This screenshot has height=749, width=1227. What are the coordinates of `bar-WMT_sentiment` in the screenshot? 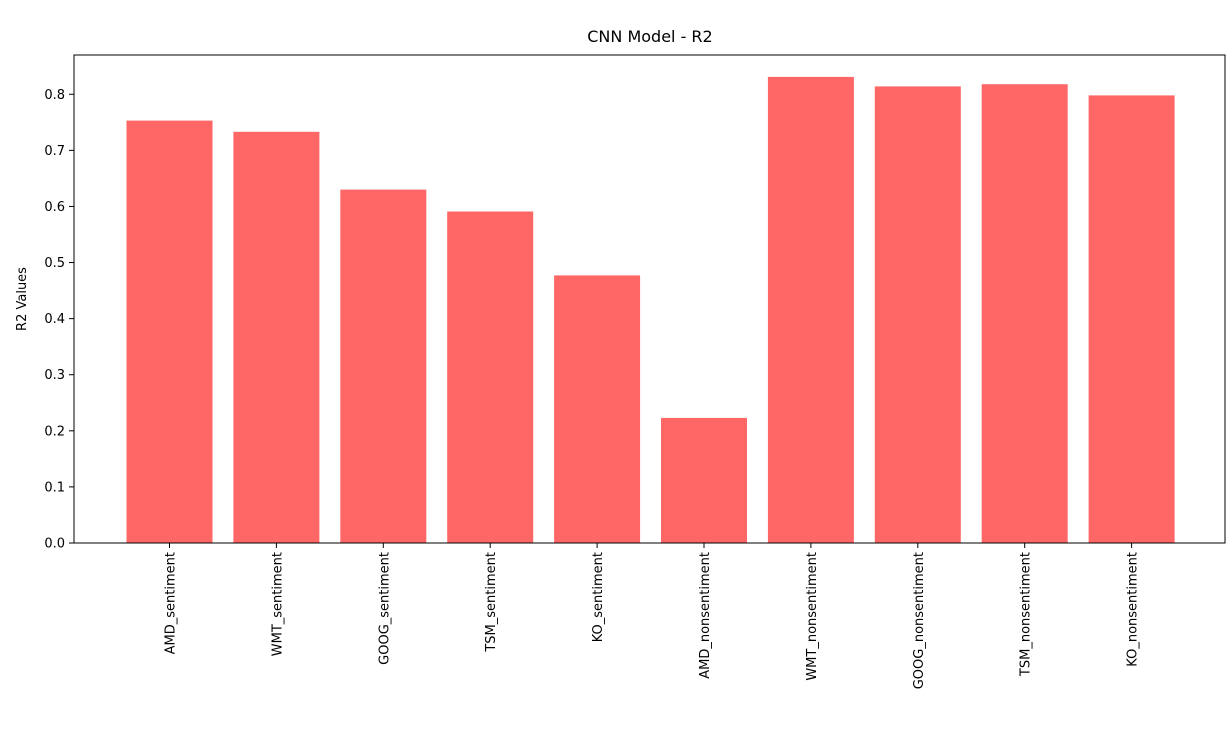 It's located at (276, 337).